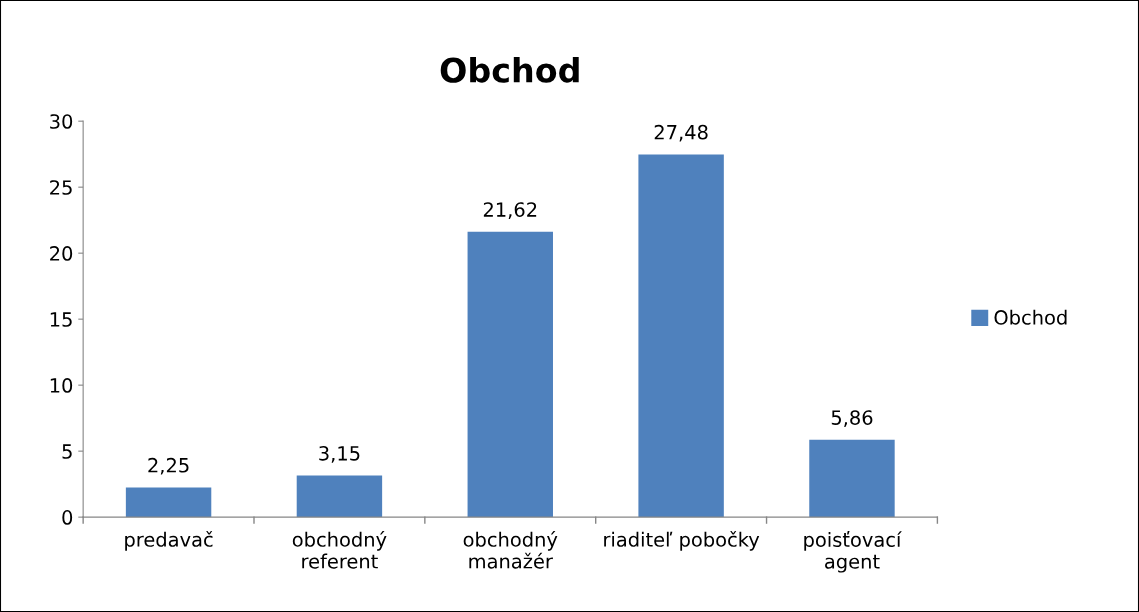 This screenshot has height=612, width=1139. I want to click on chart-title: Obchod, so click(509, 69).